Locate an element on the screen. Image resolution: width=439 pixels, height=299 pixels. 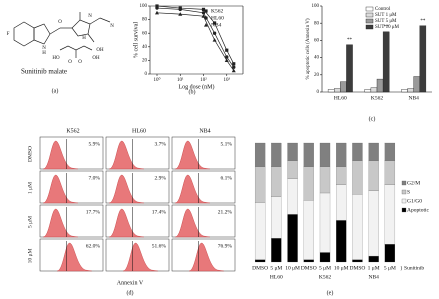
legend-label: S is located at coordinates (408, 192).